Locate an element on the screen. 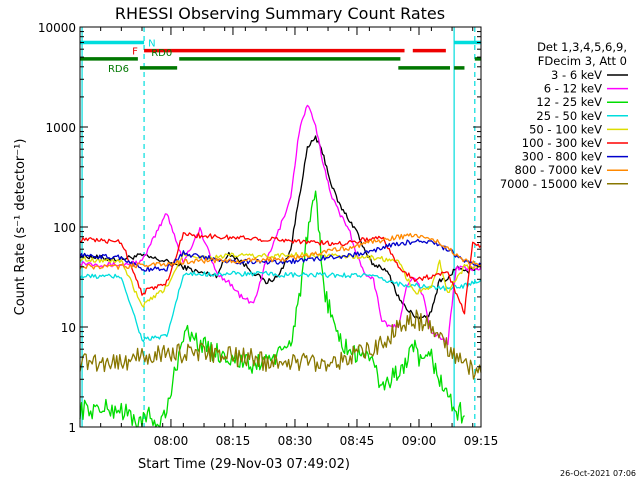 The image size is (640, 480). legend-header-line-1: Det 1,3,4,5,6,9, is located at coordinates (582, 47).